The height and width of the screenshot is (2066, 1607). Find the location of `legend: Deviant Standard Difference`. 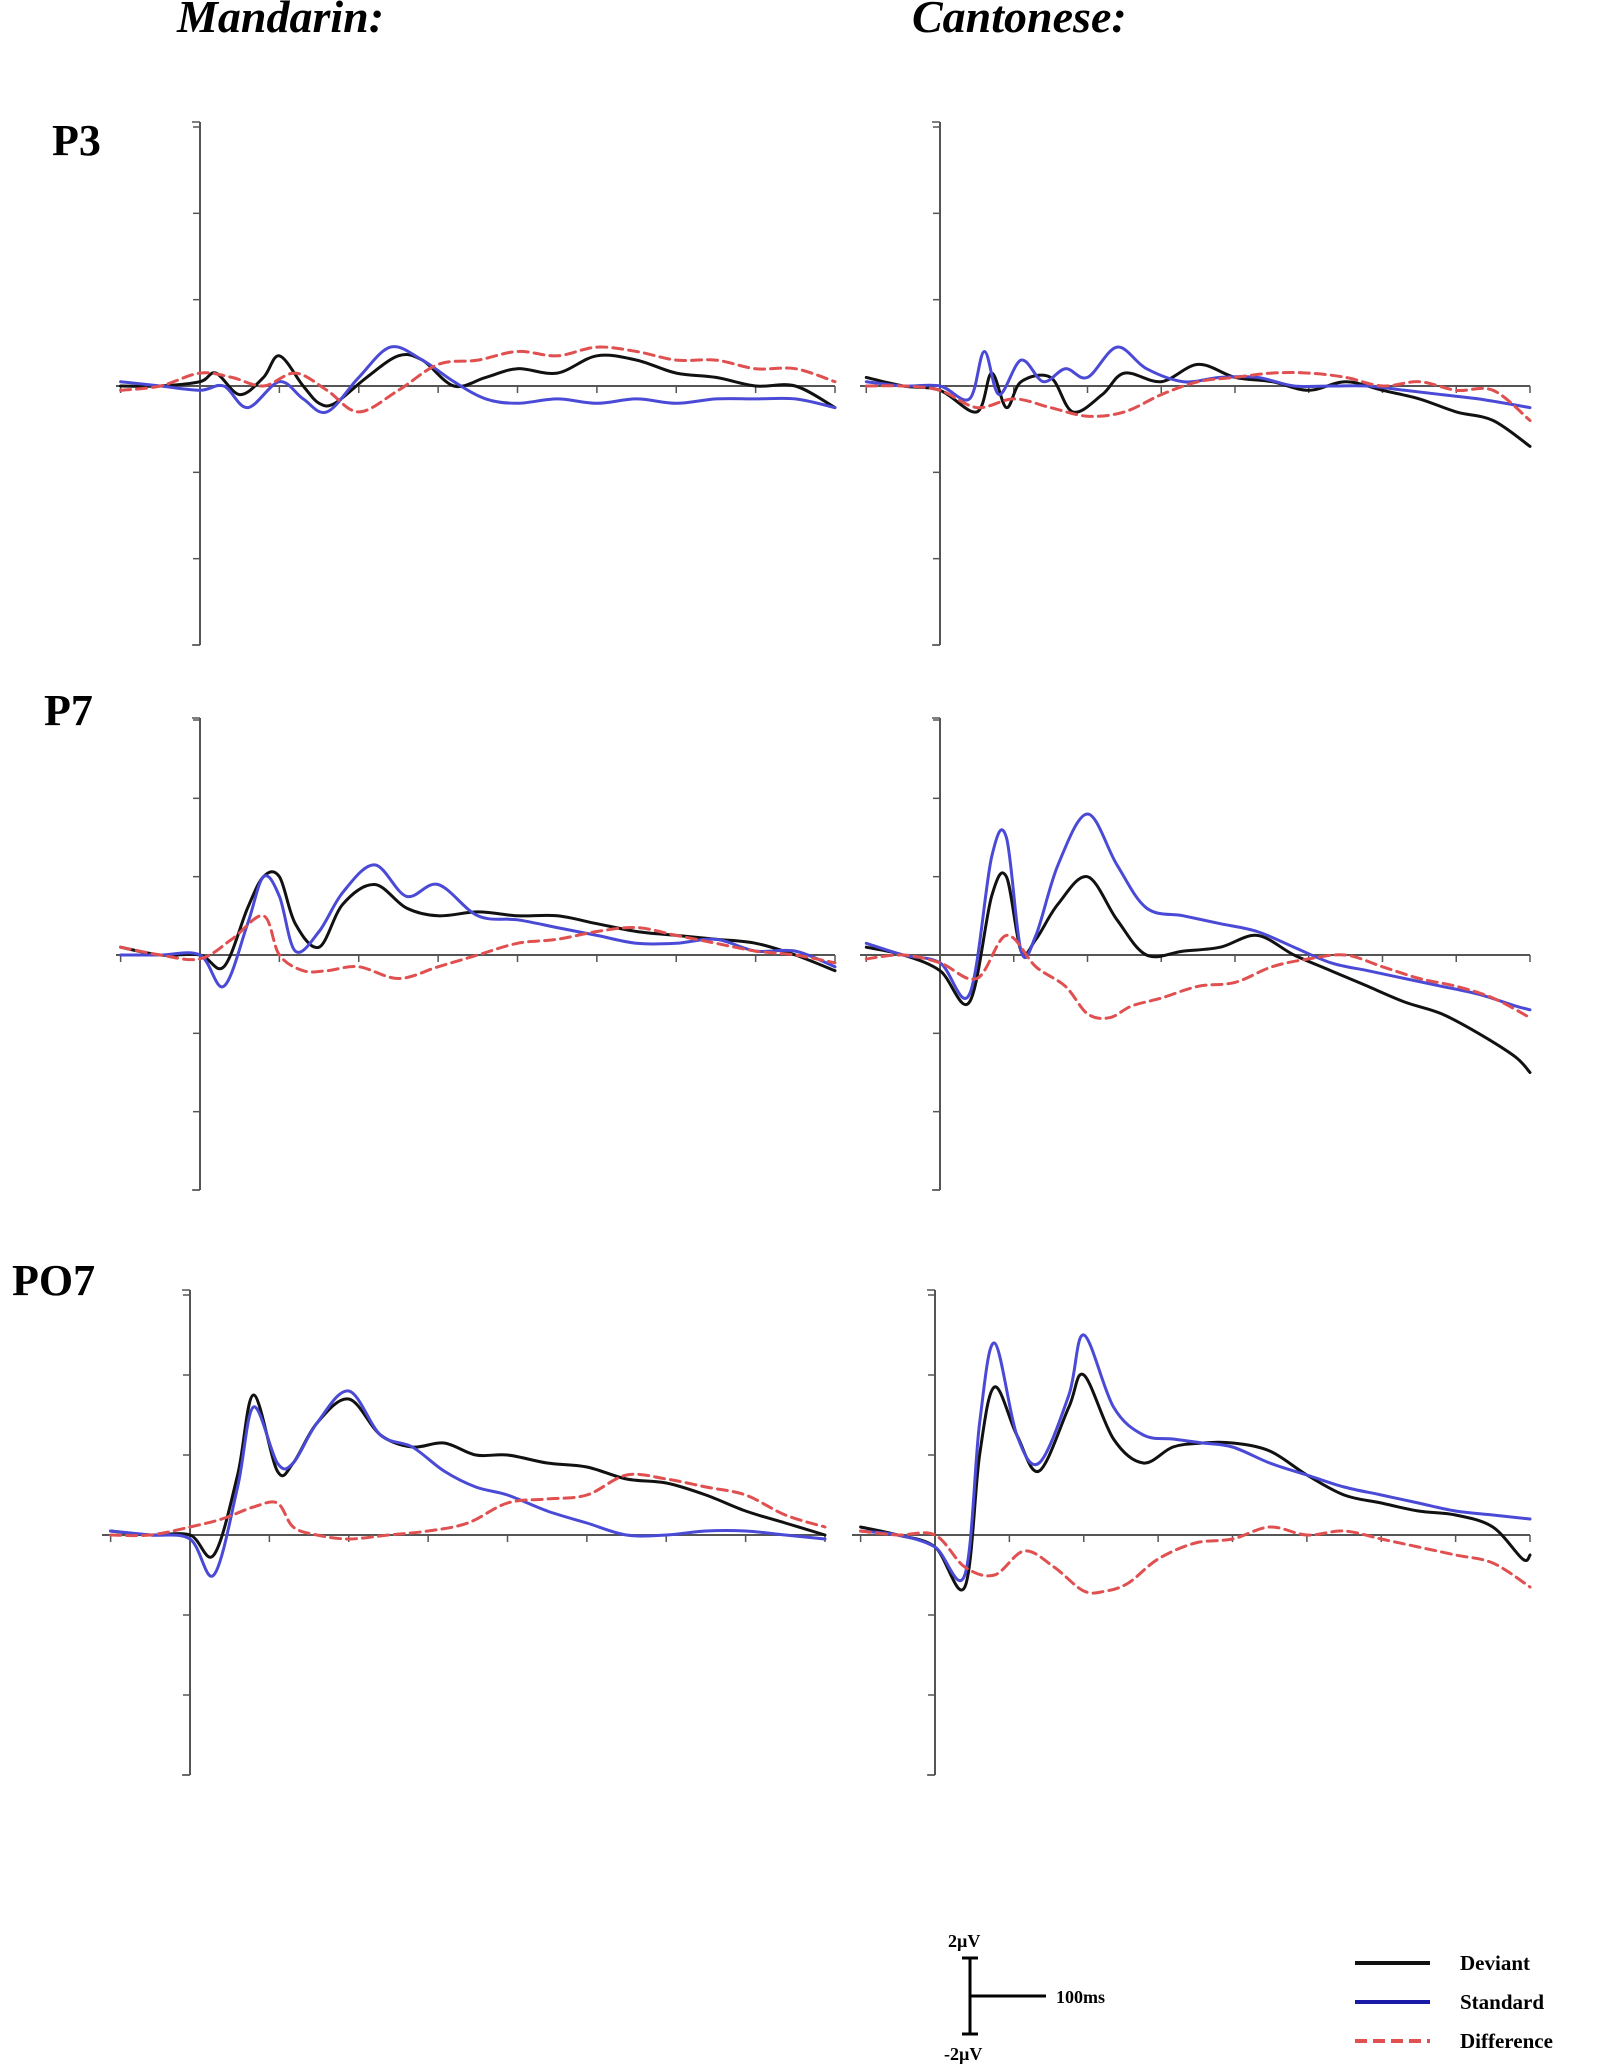

legend: Deviant Standard Difference is located at coordinates (1454, 2002).